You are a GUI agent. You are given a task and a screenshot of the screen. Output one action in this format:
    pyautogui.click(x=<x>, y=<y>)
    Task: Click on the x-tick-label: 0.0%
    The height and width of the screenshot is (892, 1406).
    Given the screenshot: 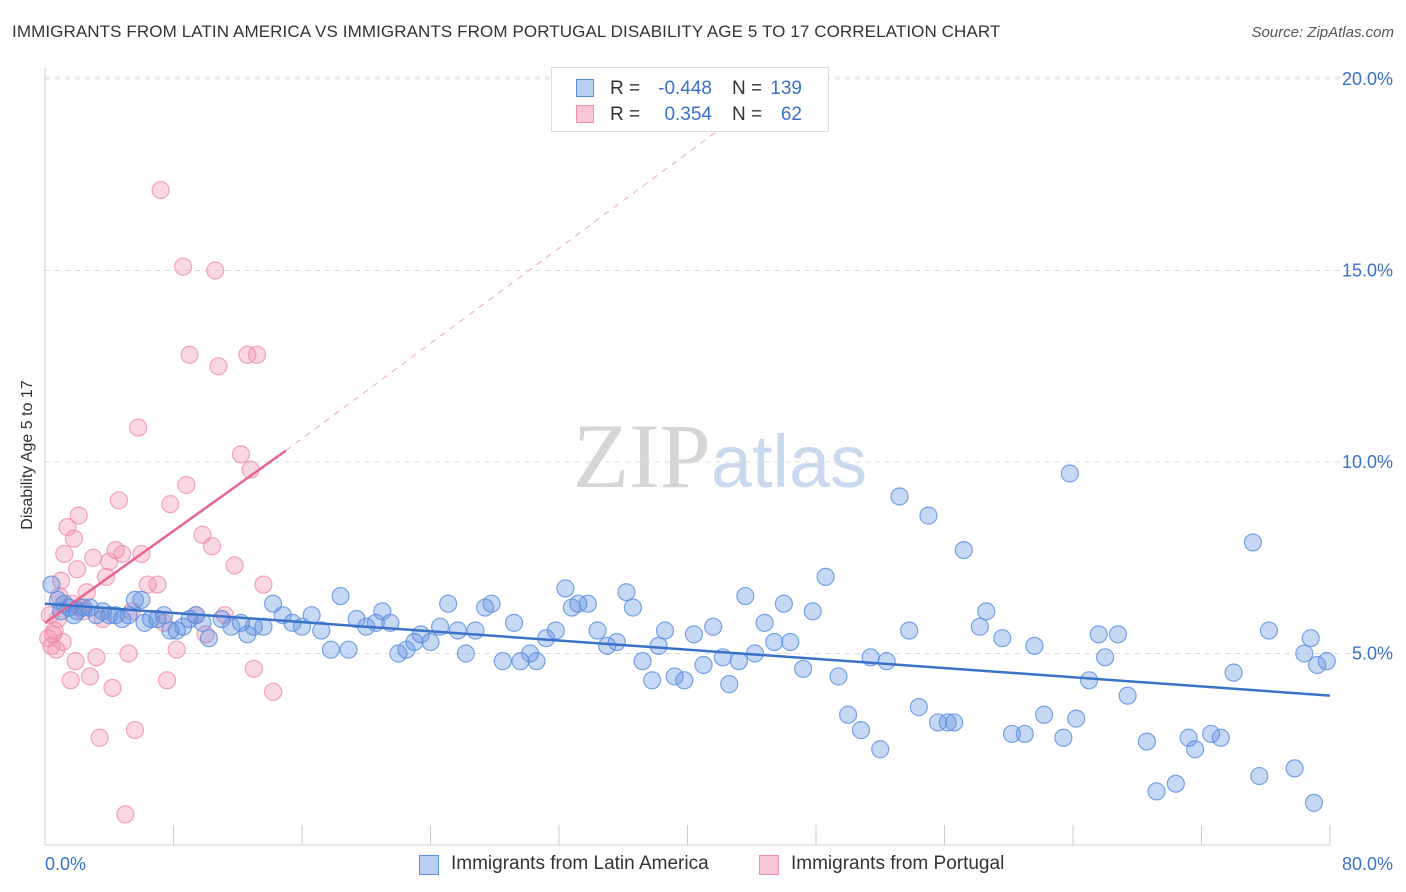 What is the action you would take?
    pyautogui.click(x=65, y=864)
    